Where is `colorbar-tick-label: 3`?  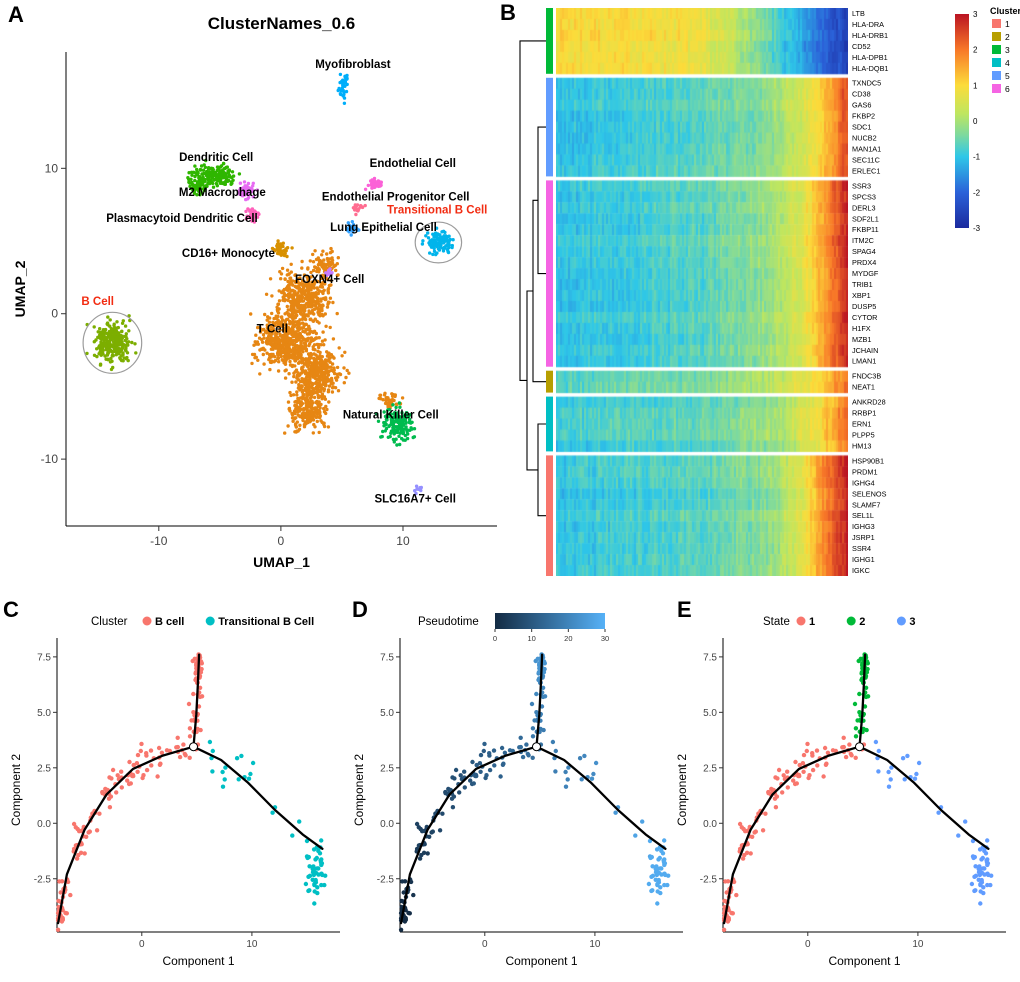 colorbar-tick-label: 3 is located at coordinates (975, 14).